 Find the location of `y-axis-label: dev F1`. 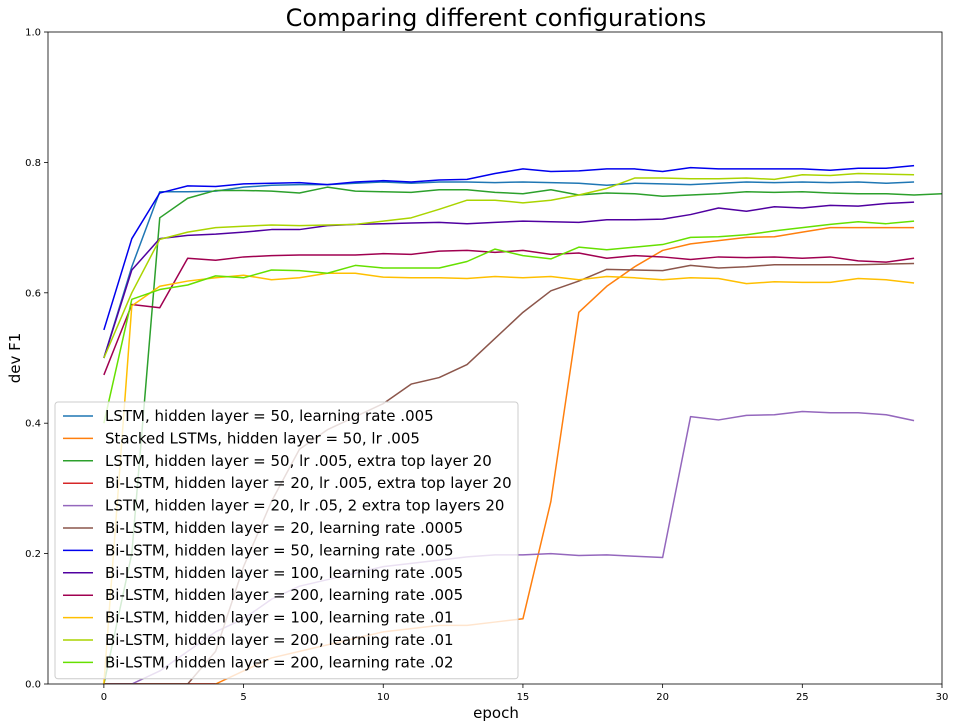

y-axis-label: dev F1 is located at coordinates (15, 358).